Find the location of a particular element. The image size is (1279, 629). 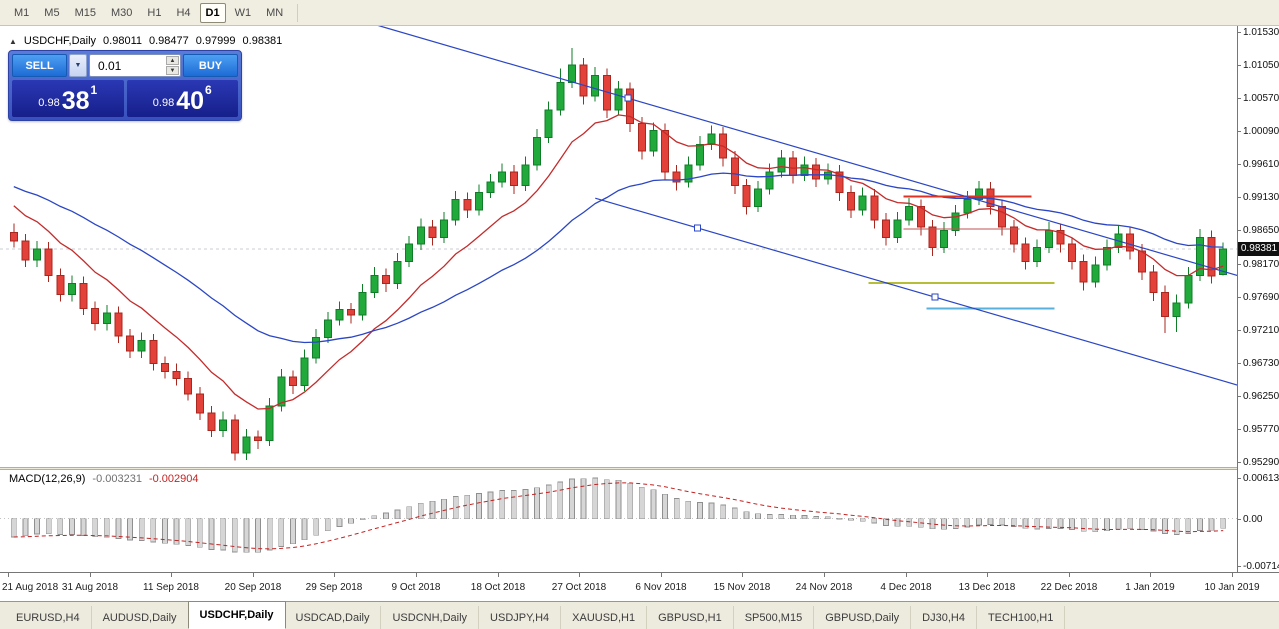

chart-tab-usdchf-daily: USDCHF,Daily is located at coordinates (236, 615).